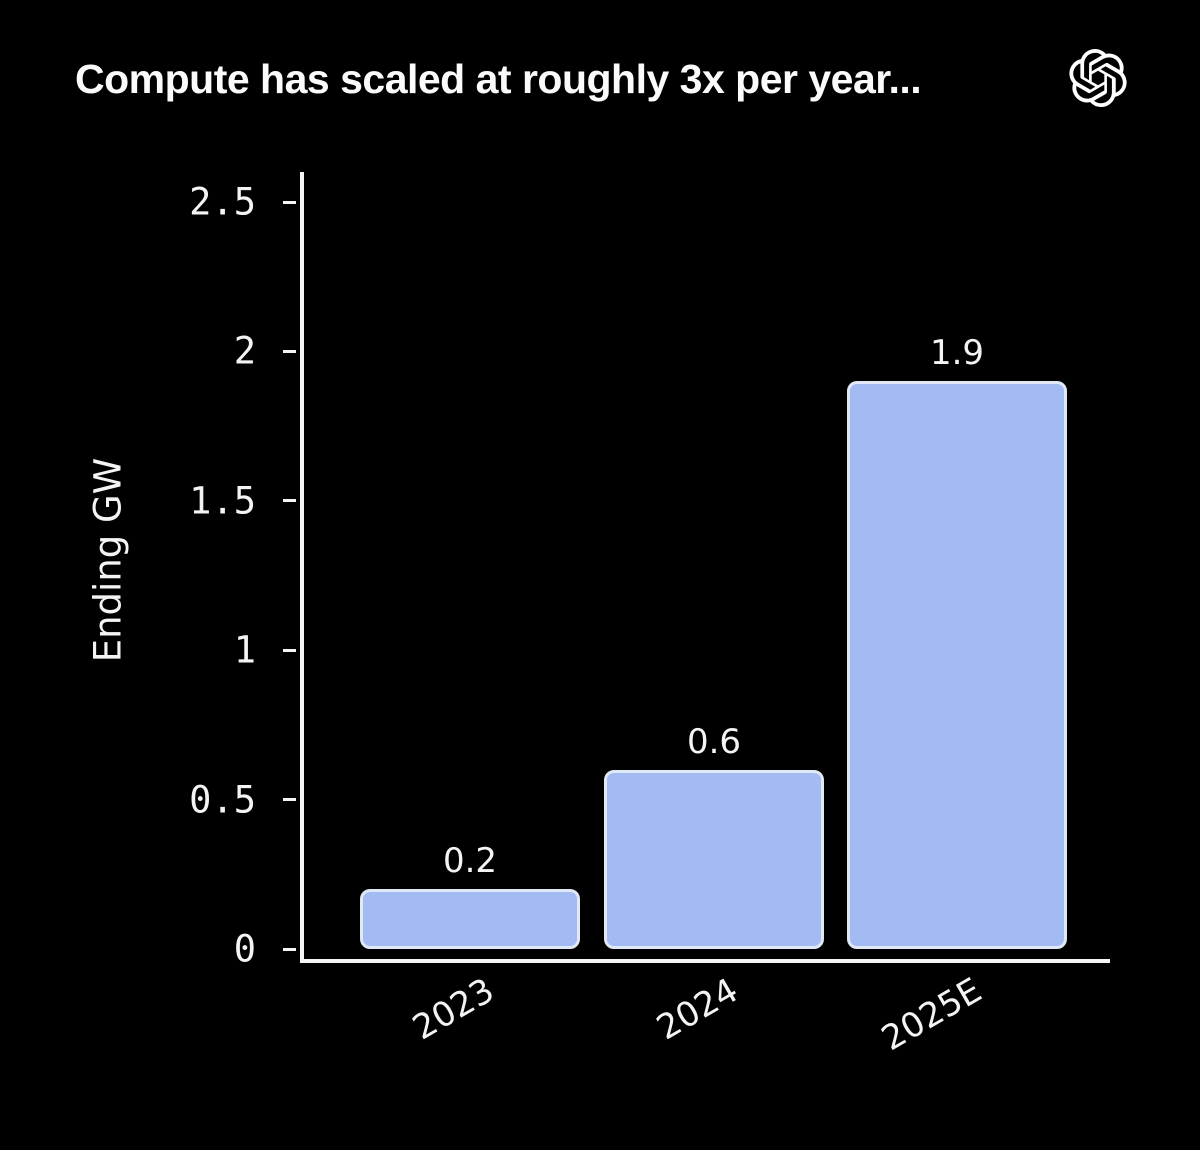 The width and height of the screenshot is (1200, 1150). What do you see at coordinates (244, 949) in the screenshot?
I see `y-tick-label: 0` at bounding box center [244, 949].